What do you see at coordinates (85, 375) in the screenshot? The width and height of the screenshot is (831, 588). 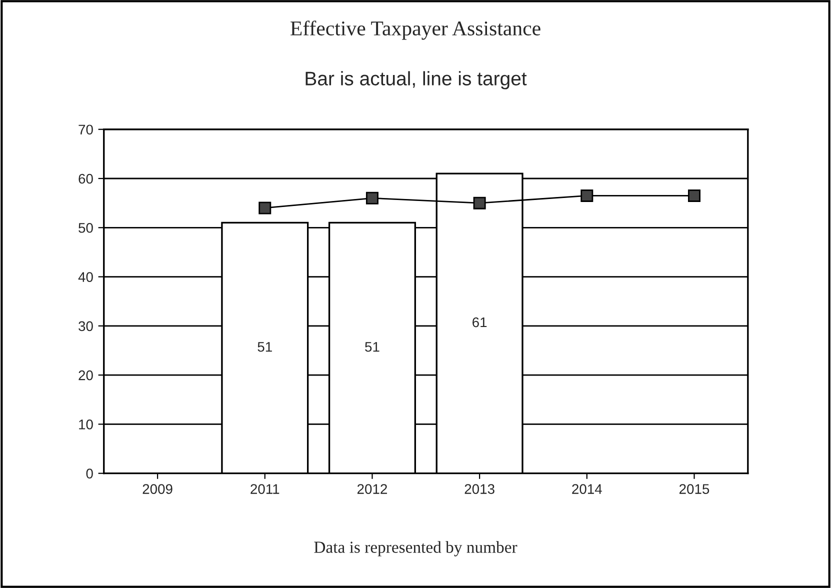 I see `y-tick-label: 20` at bounding box center [85, 375].